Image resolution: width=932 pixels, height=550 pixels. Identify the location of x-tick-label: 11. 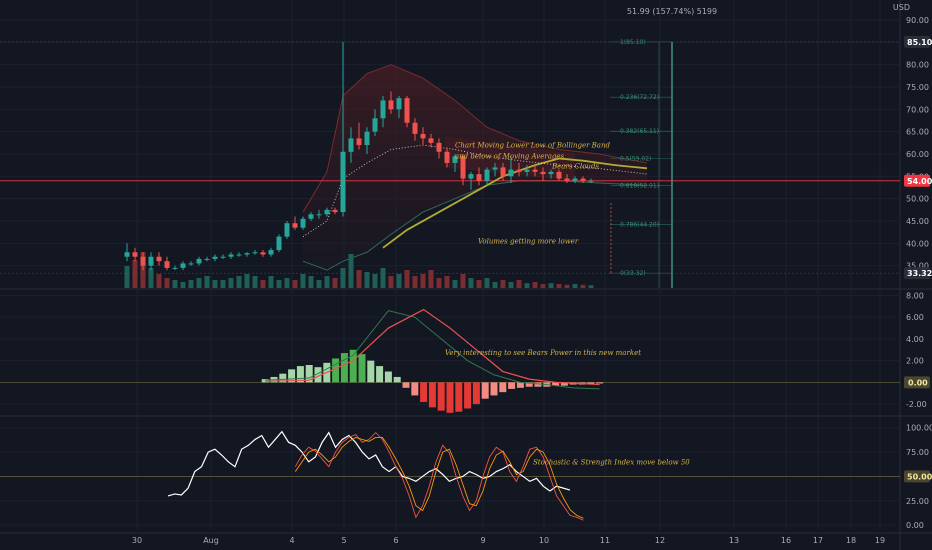
(605, 540).